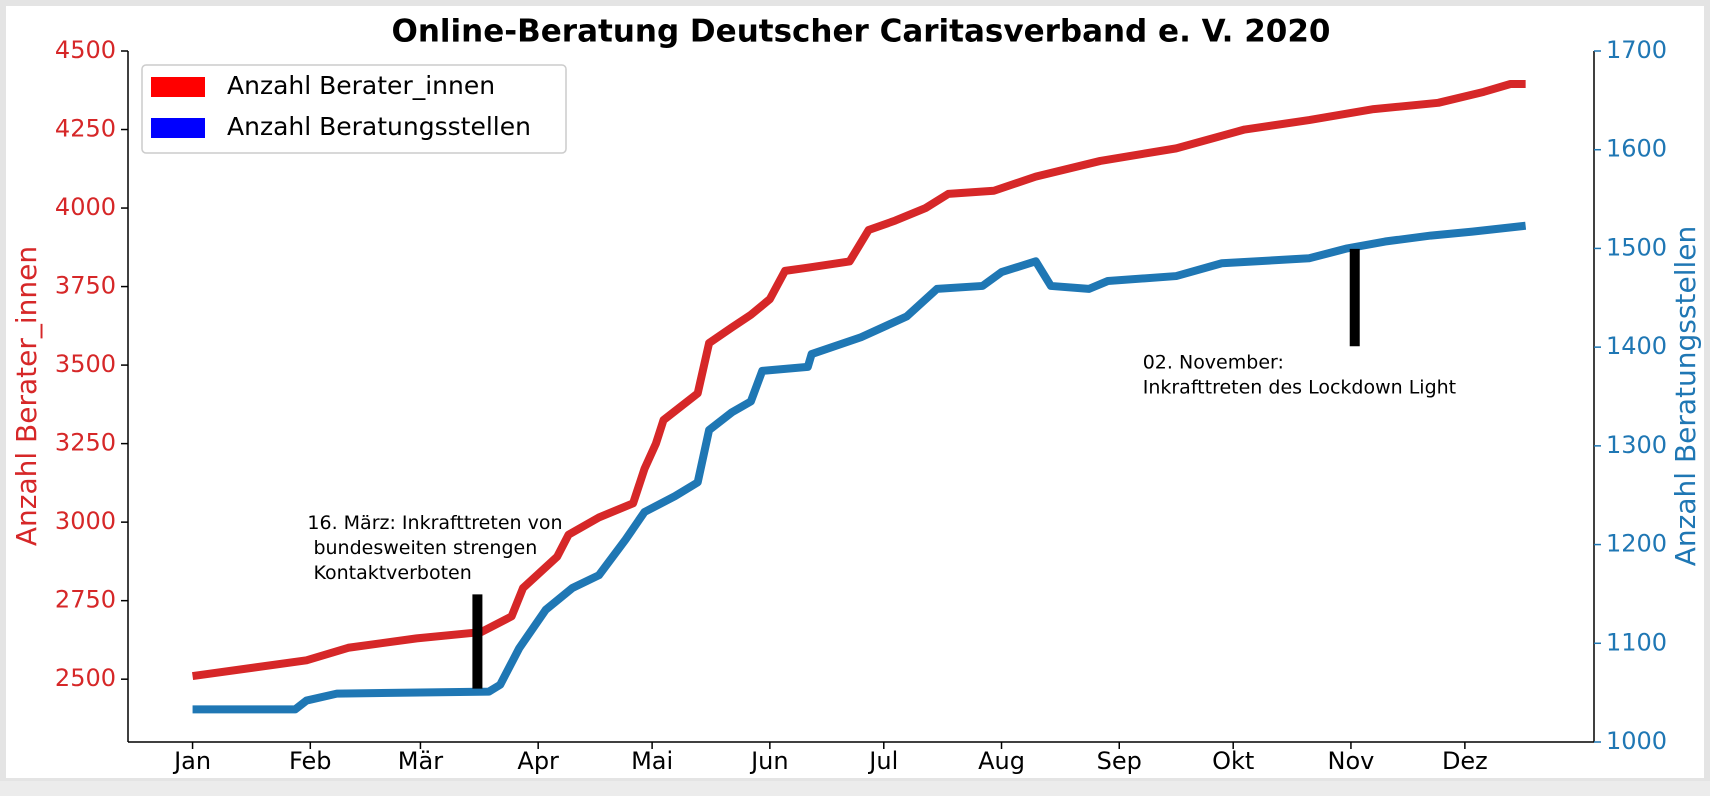 This screenshot has width=1710, height=796. What do you see at coordinates (1119, 761) in the screenshot?
I see `x-tick-label: Sep` at bounding box center [1119, 761].